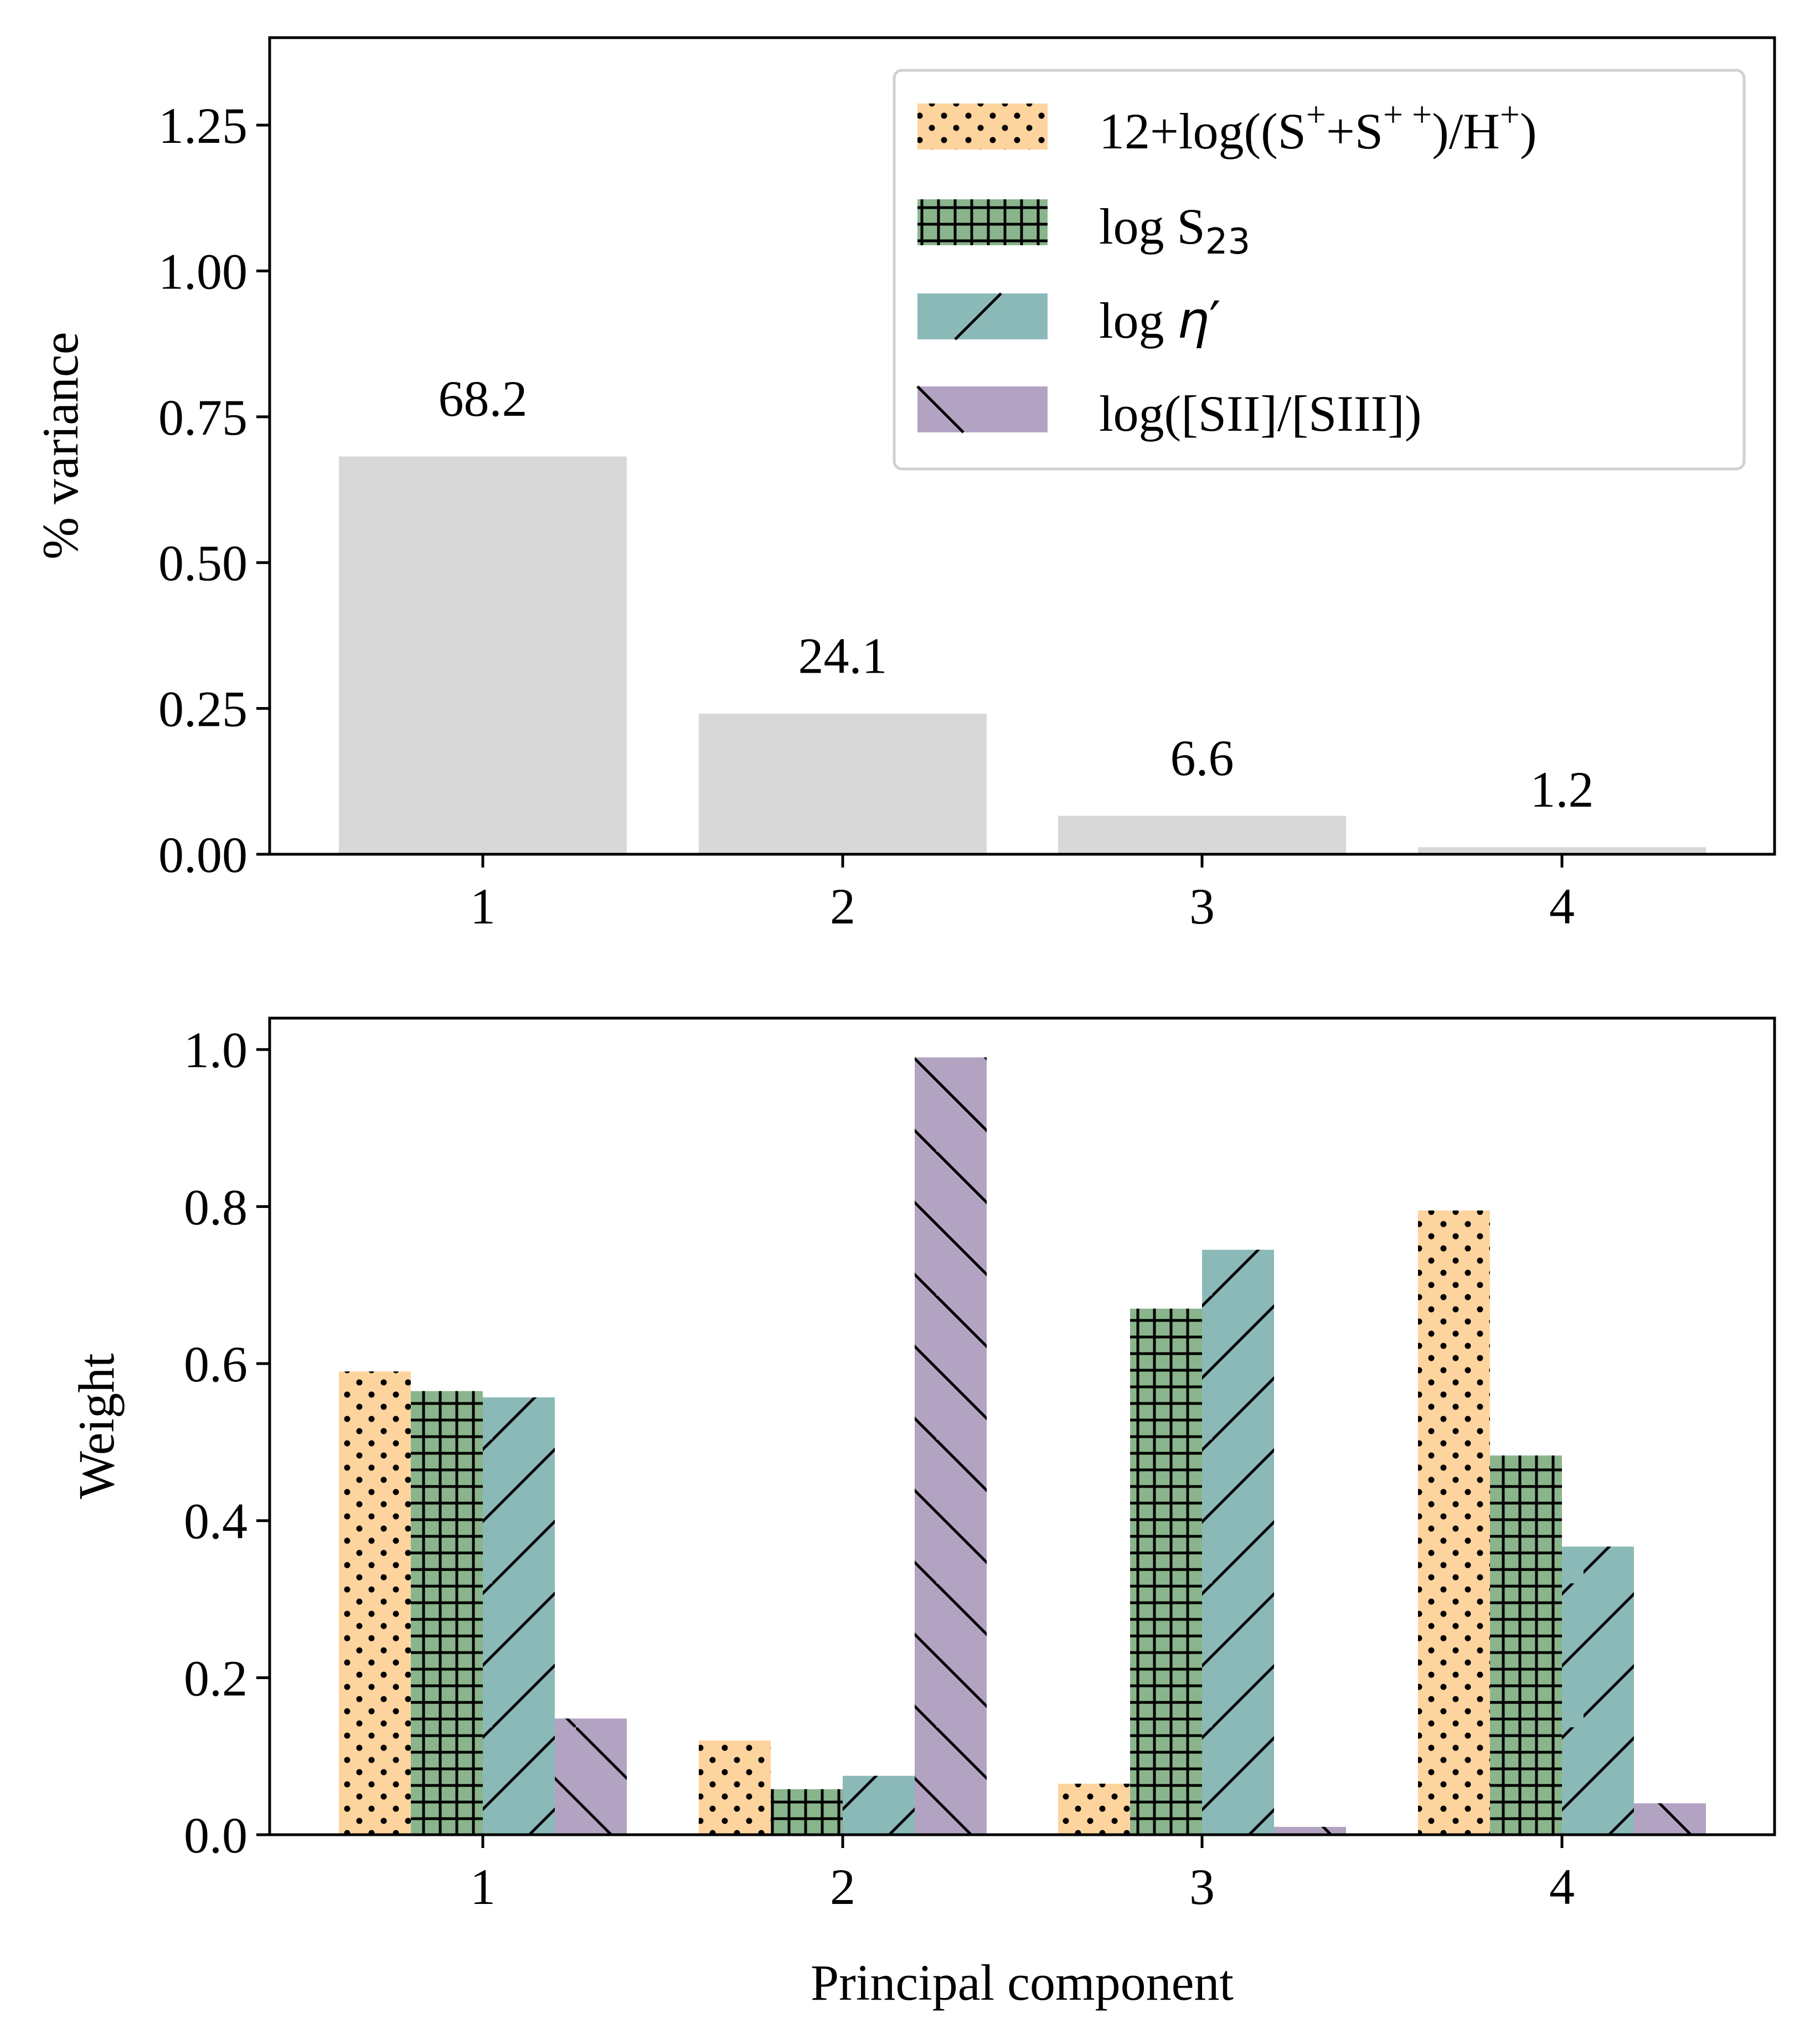 Image resolution: width=1810 pixels, height=2044 pixels. I want to click on weight-bar-hatch-dots-pc4, so click(1454, 1522).